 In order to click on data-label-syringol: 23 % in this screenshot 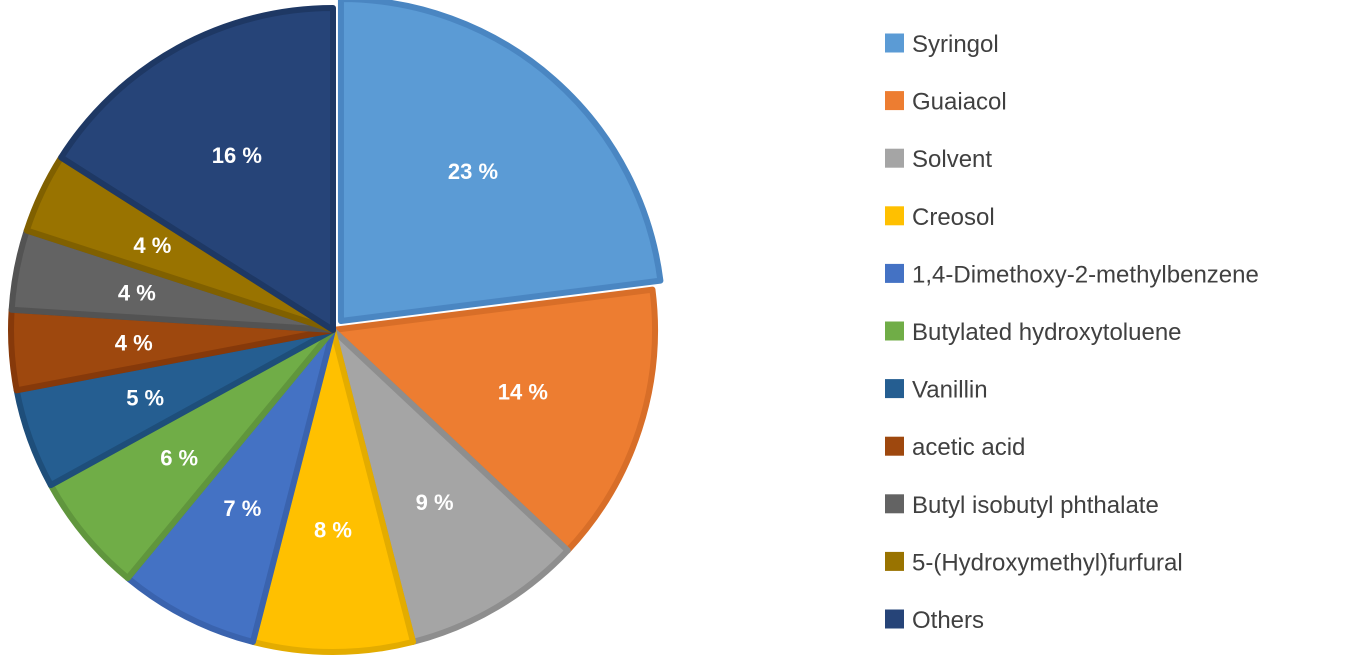, I will do `click(473, 171)`.